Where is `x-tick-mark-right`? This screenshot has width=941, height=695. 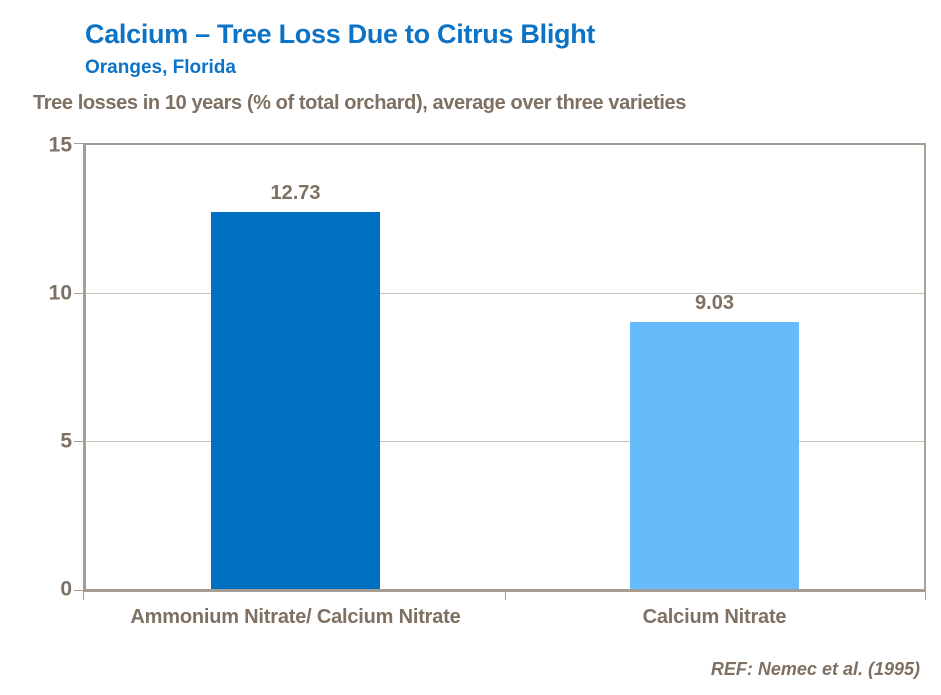 x-tick-mark-right is located at coordinates (925, 596).